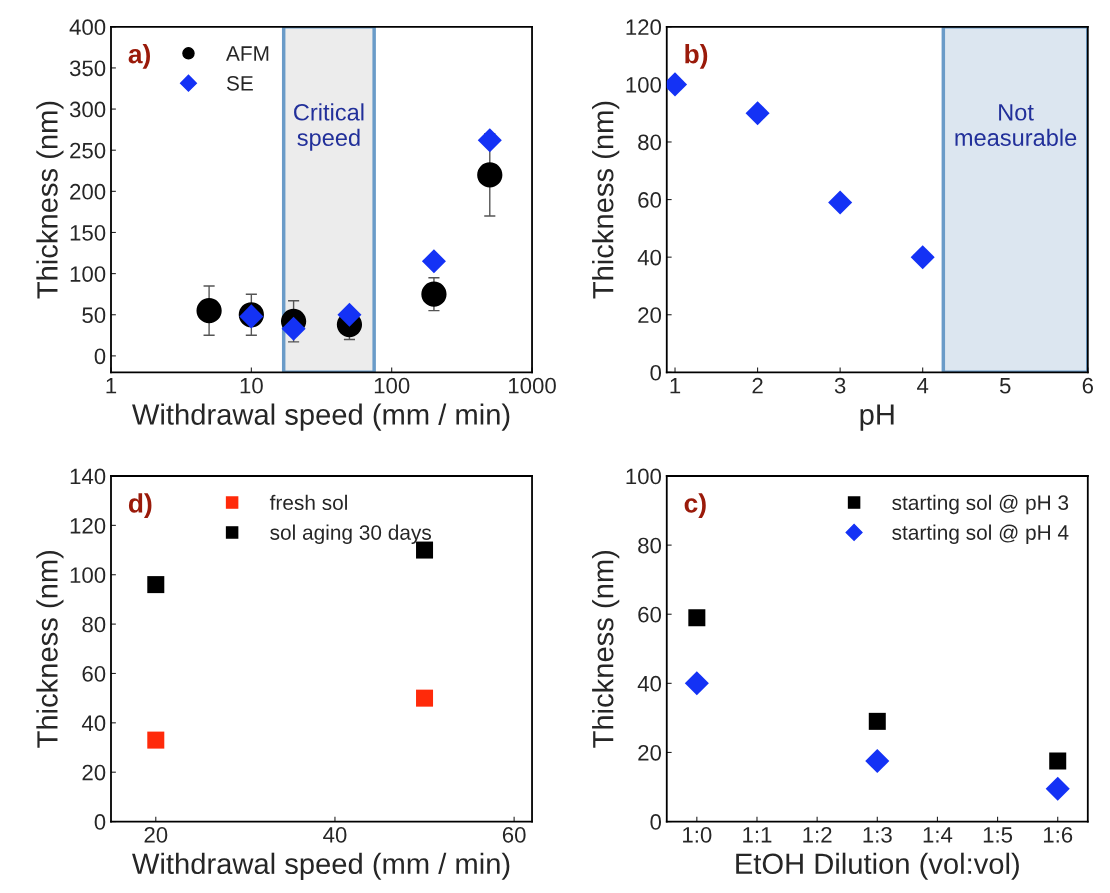 The width and height of the screenshot is (1110, 893). I want to click on x-tick-label: 1:5, so click(998, 835).